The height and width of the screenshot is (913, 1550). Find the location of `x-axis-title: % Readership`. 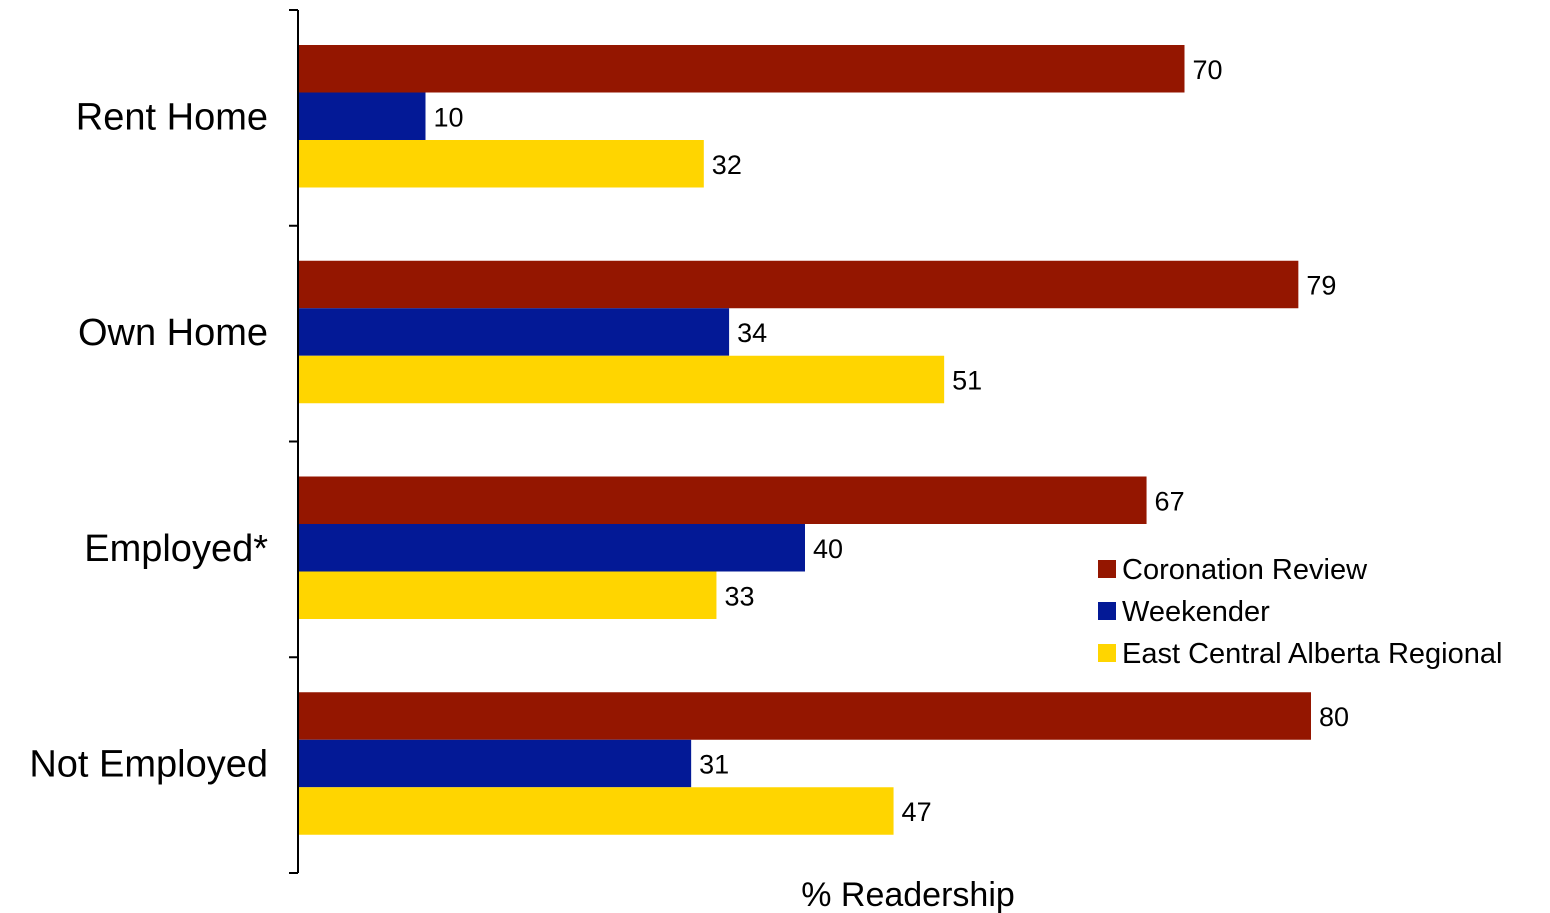

x-axis-title: % Readership is located at coordinates (908, 894).